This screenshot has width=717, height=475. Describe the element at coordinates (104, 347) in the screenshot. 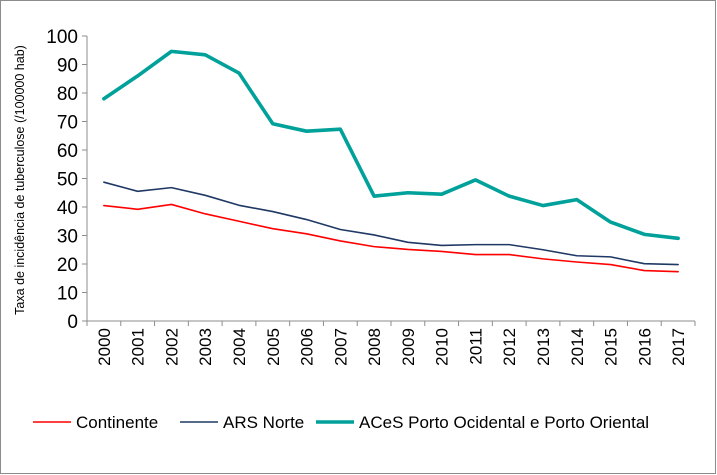

I see `x-tick-label: 2000` at that location.